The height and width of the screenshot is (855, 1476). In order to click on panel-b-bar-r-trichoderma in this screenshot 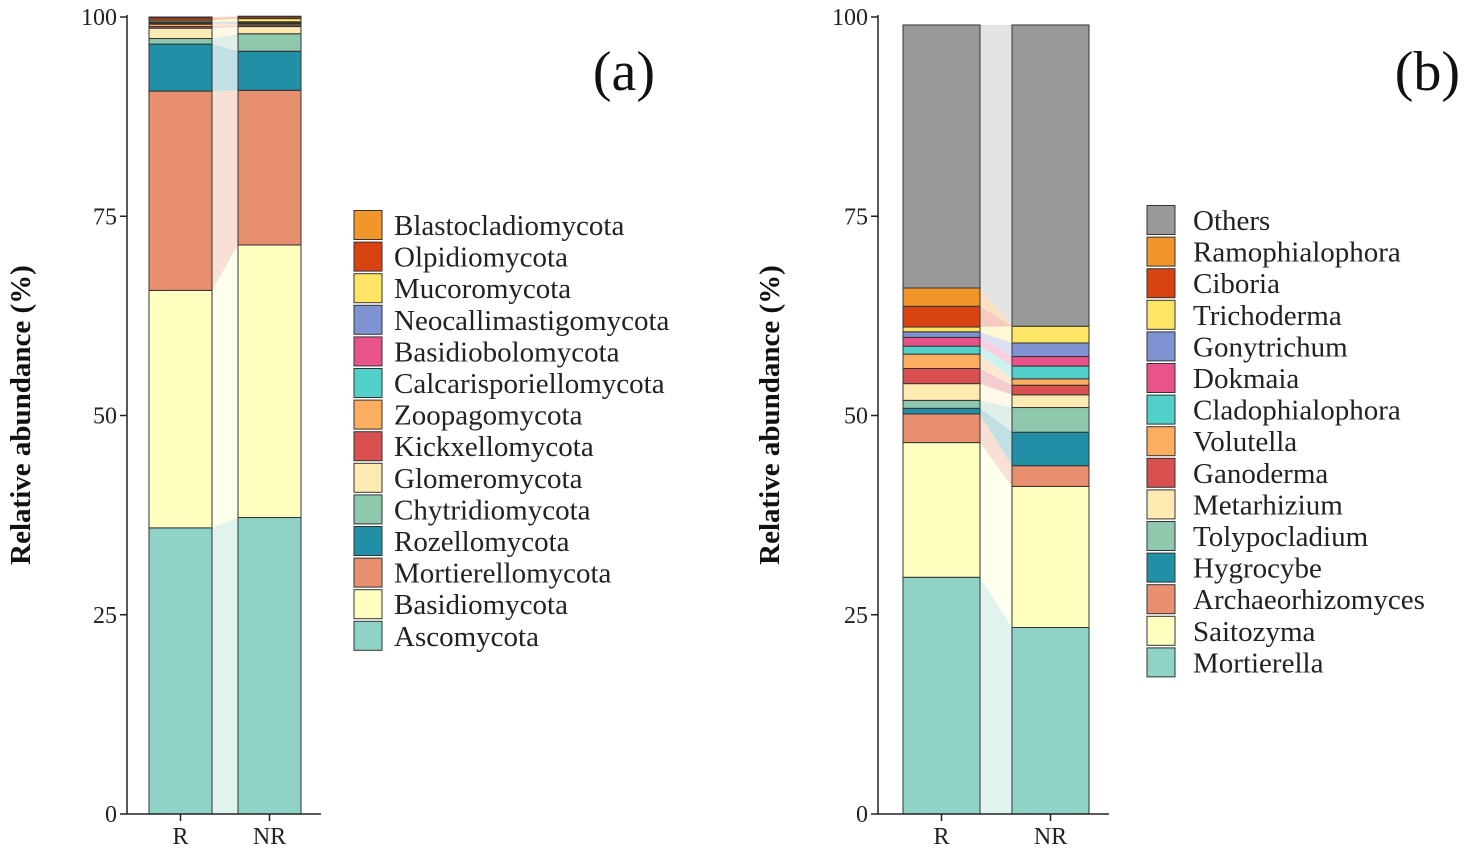, I will do `click(941, 329)`.